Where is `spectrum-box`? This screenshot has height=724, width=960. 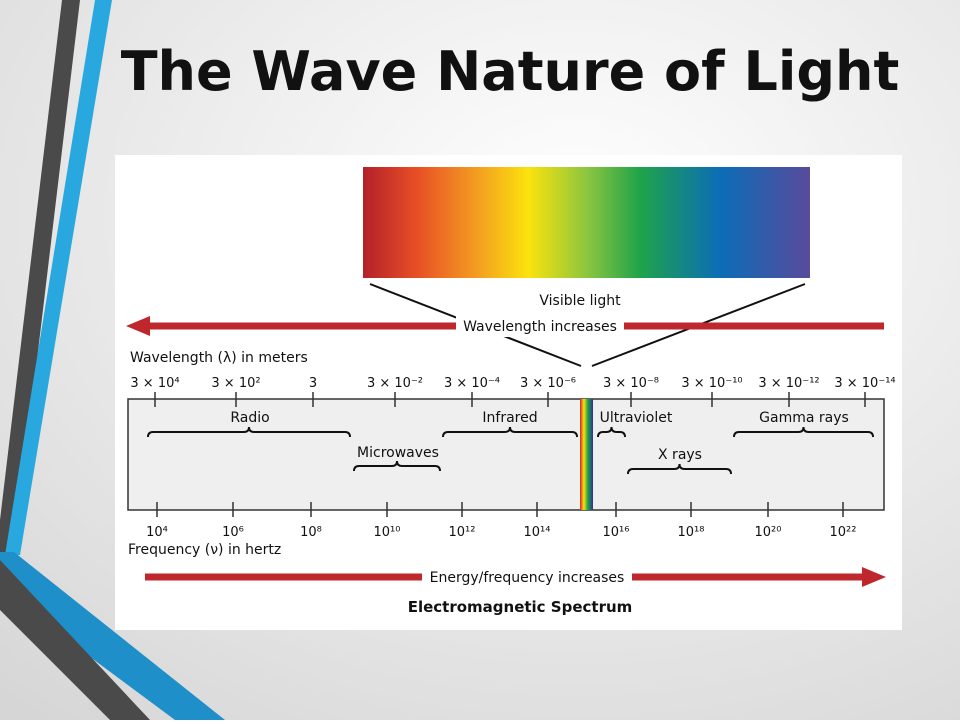 spectrum-box is located at coordinates (506, 454).